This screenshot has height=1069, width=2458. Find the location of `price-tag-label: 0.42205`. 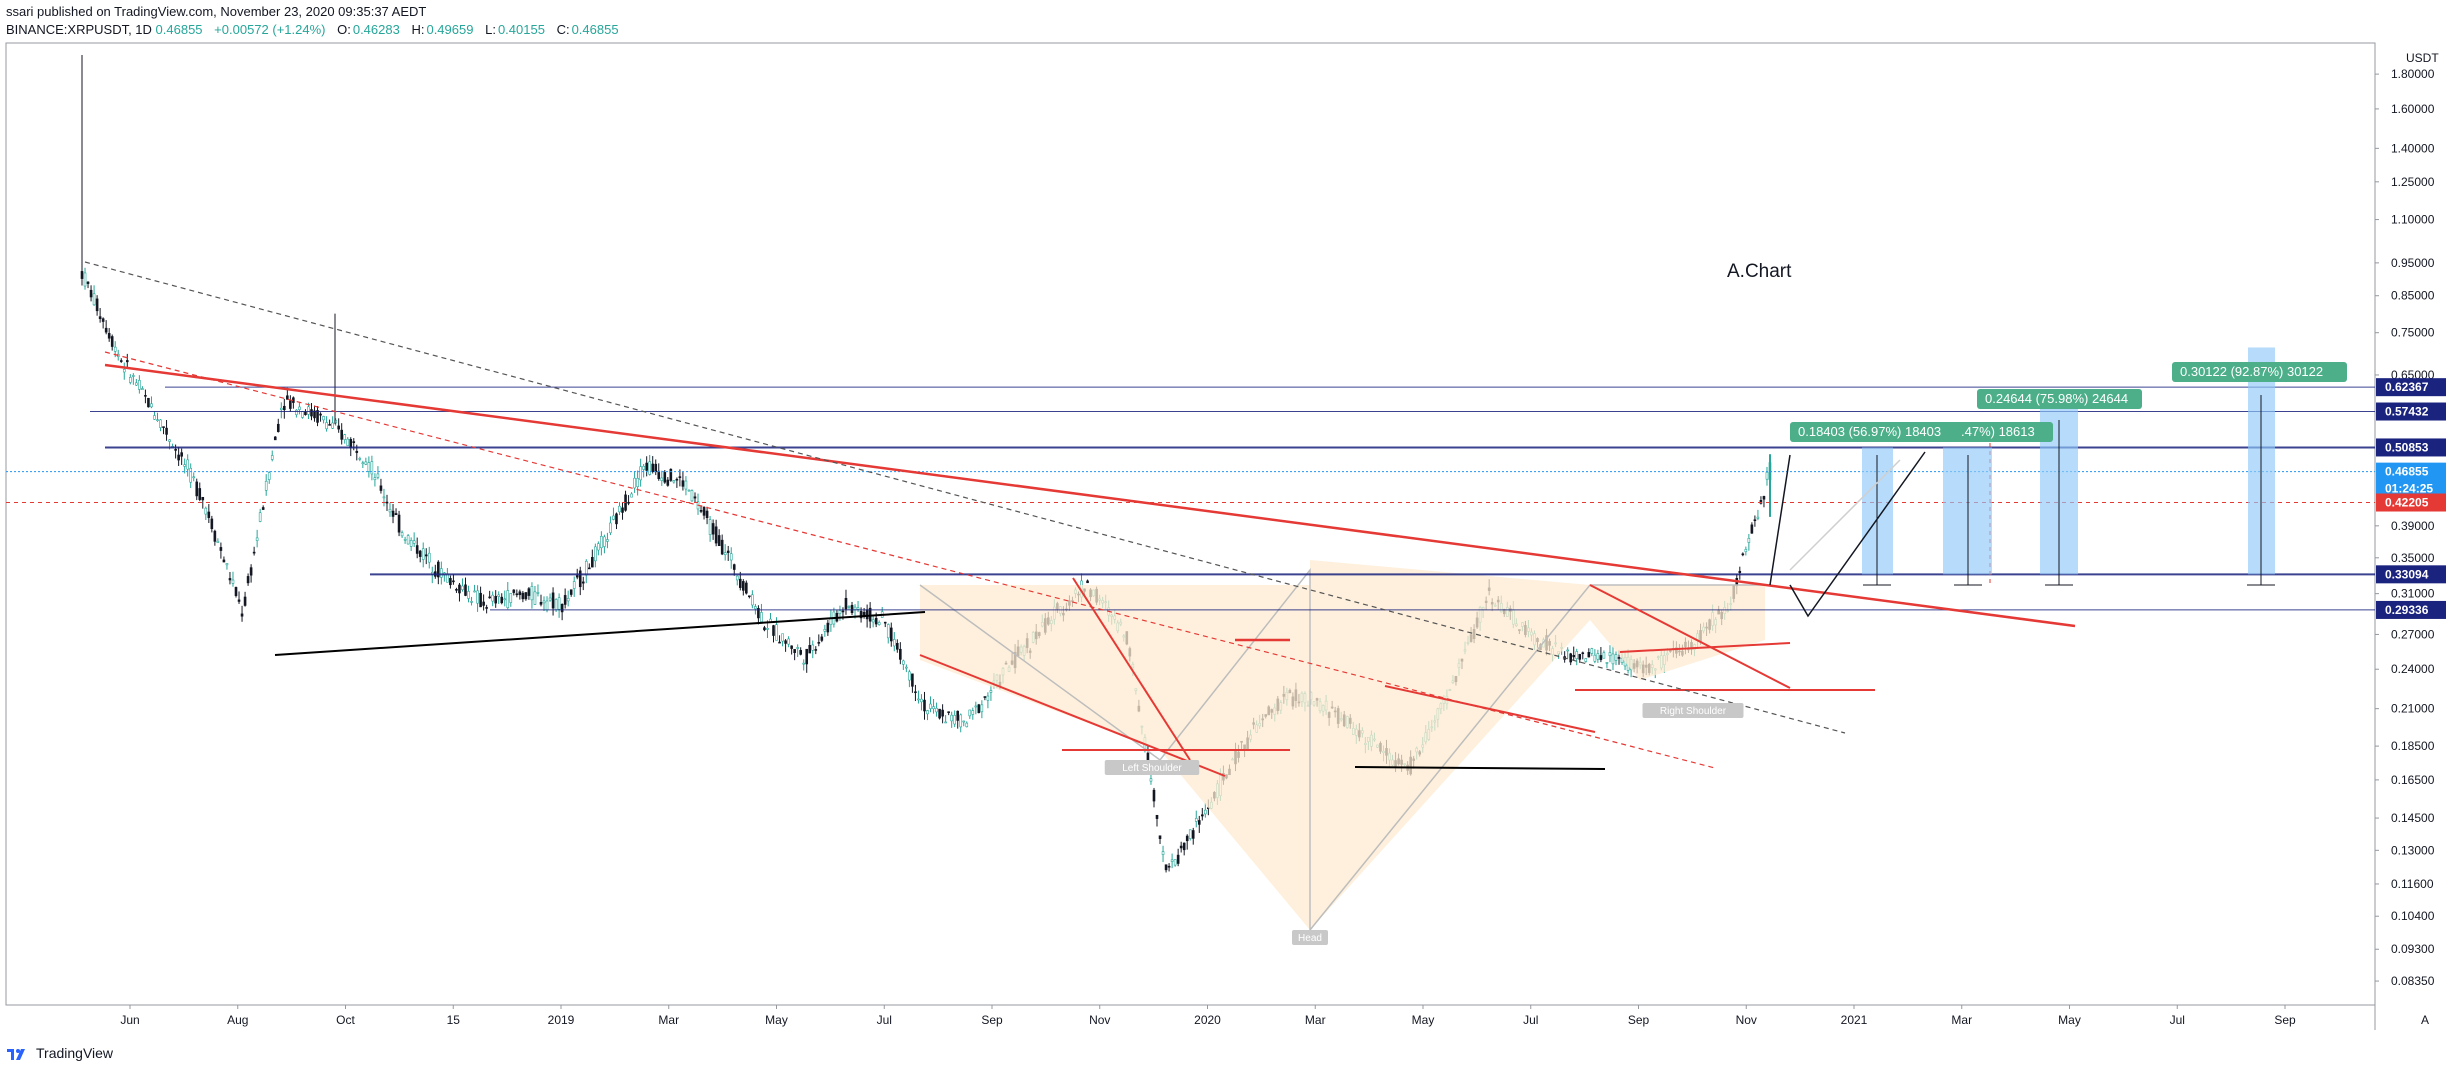

price-tag-label: 0.42205 is located at coordinates (2407, 503).